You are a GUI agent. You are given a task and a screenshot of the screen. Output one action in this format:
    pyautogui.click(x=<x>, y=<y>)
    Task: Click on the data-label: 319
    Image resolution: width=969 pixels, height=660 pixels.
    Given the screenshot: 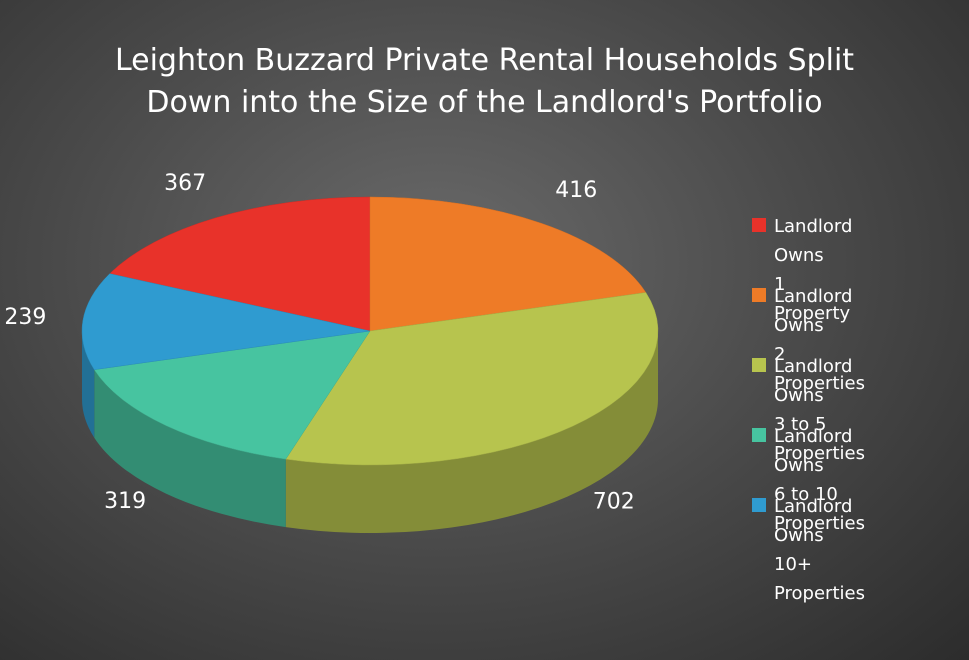 What is the action you would take?
    pyautogui.click(x=125, y=501)
    